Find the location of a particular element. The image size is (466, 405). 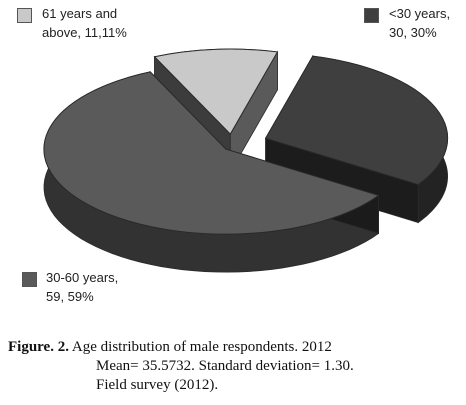

legend-label-30-60: 30-60 years, 59, 59% is located at coordinates (82, 287).